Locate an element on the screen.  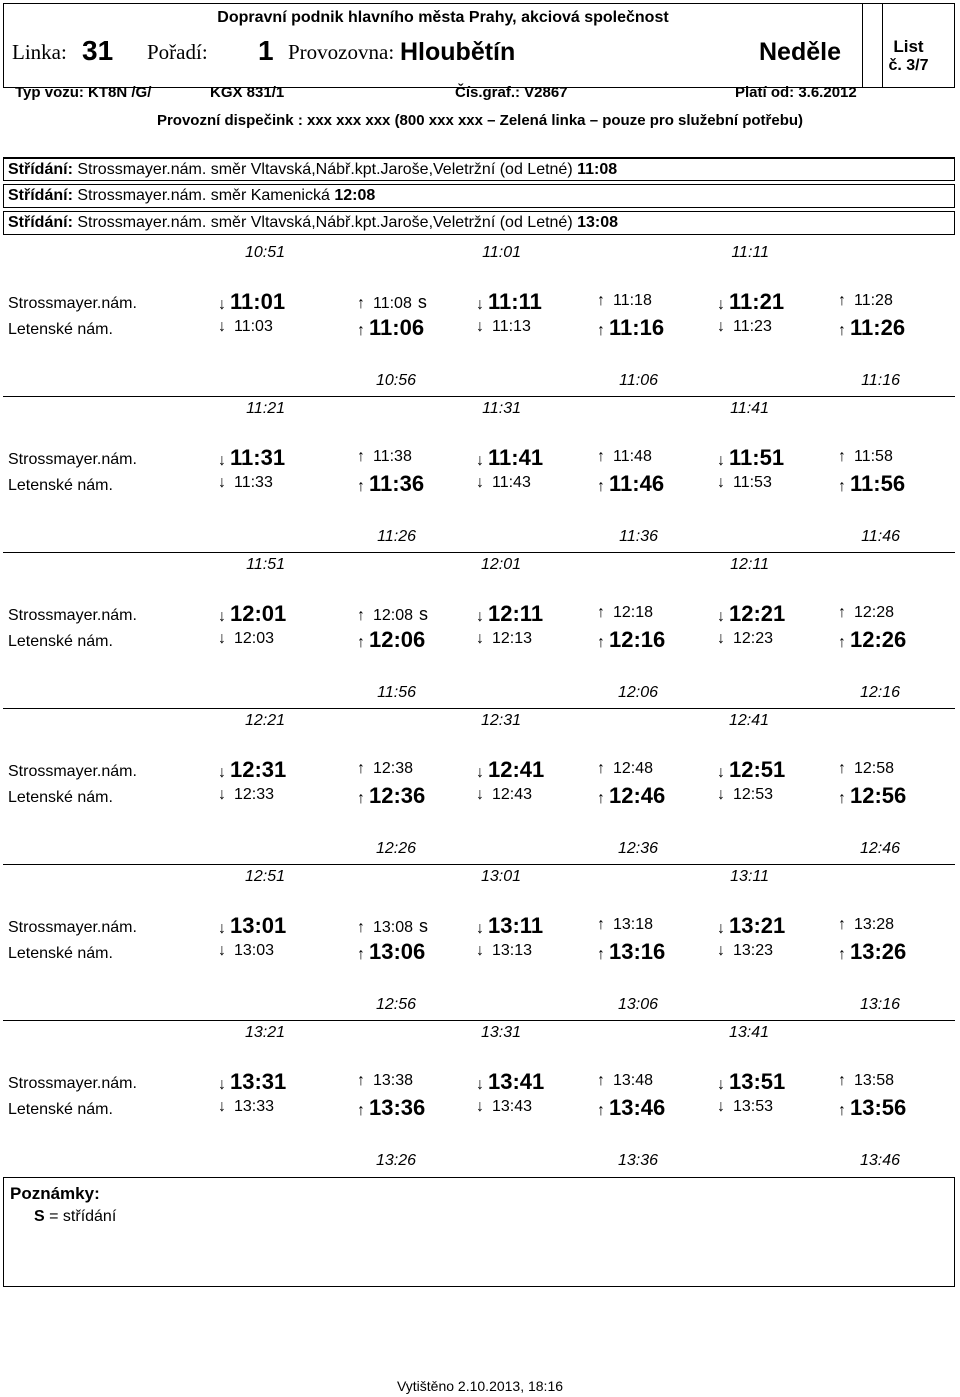
departure-cell: ↓ 12:43 is located at coordinates (504, 795).